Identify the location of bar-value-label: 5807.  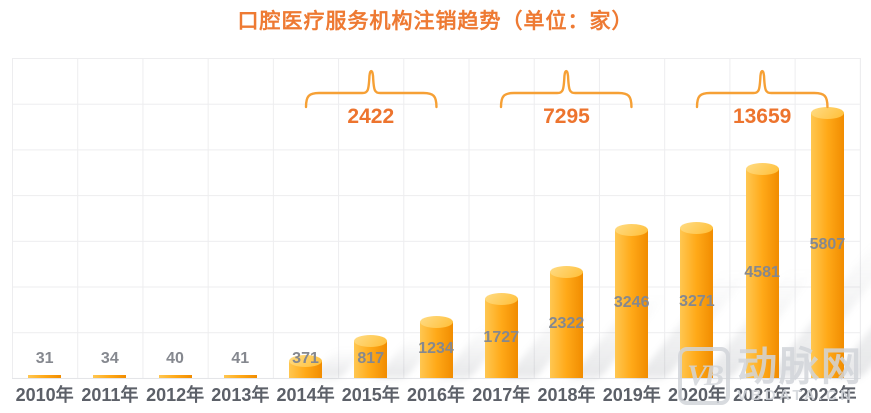
(827, 244).